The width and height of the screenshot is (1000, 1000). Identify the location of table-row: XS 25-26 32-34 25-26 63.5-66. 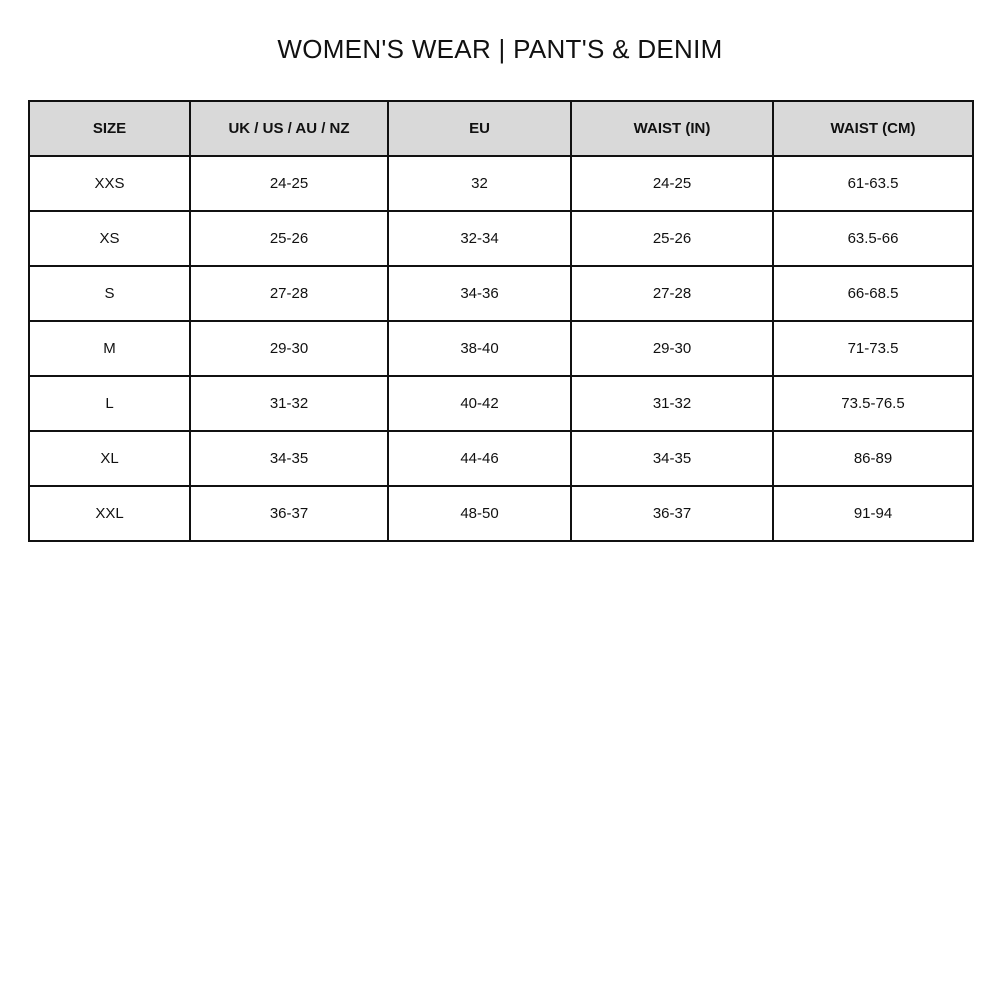
(501, 238).